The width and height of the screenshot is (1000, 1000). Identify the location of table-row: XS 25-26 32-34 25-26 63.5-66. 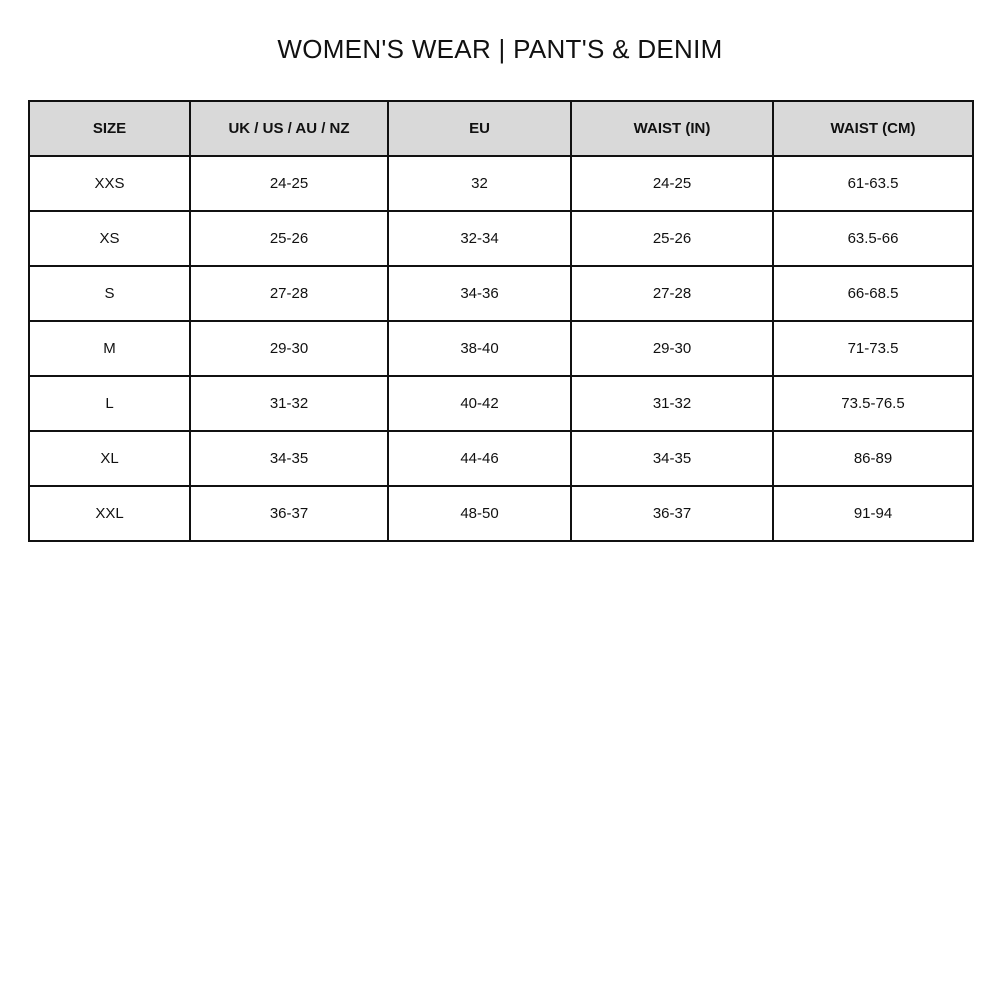
(501, 238).